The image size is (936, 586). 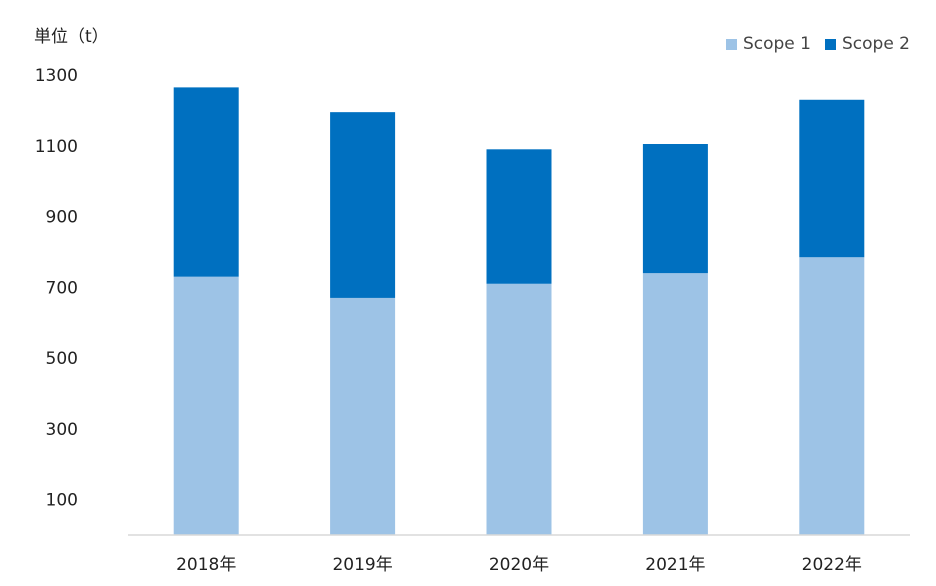 I want to click on bar-scope1-2020年, so click(x=519, y=409).